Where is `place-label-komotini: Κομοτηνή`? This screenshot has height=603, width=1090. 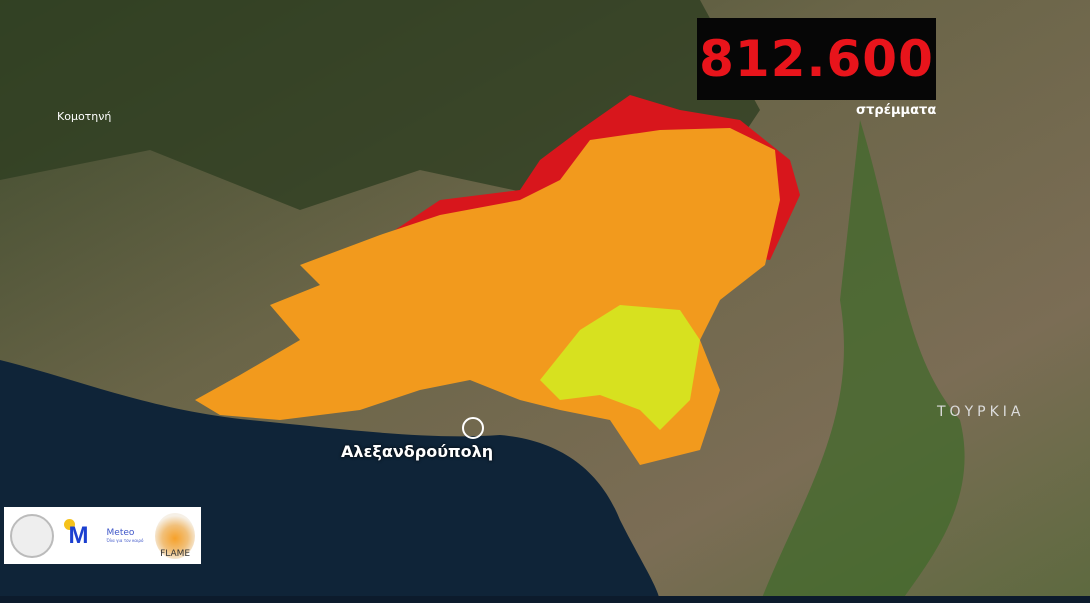
place-label-komotini: Κομοτηνή is located at coordinates (84, 116).